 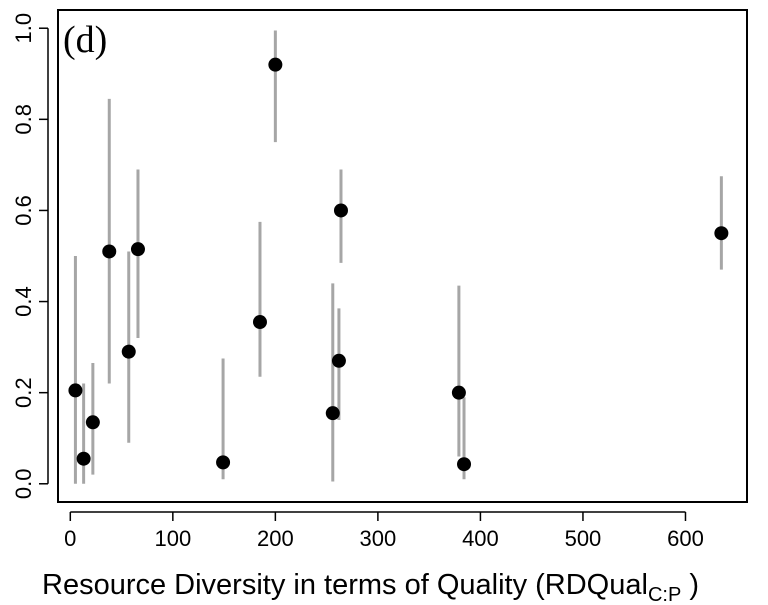 I want to click on panel-label: (d), so click(x=85, y=40).